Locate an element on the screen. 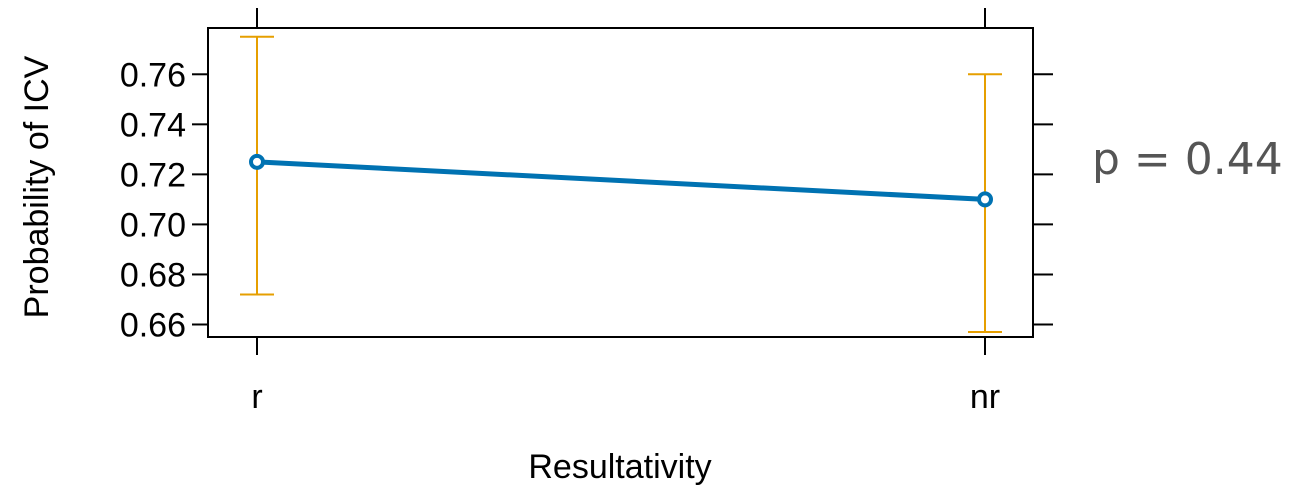 The width and height of the screenshot is (1297, 488). p-value-annotation: p = 0.44 is located at coordinates (1187, 159).